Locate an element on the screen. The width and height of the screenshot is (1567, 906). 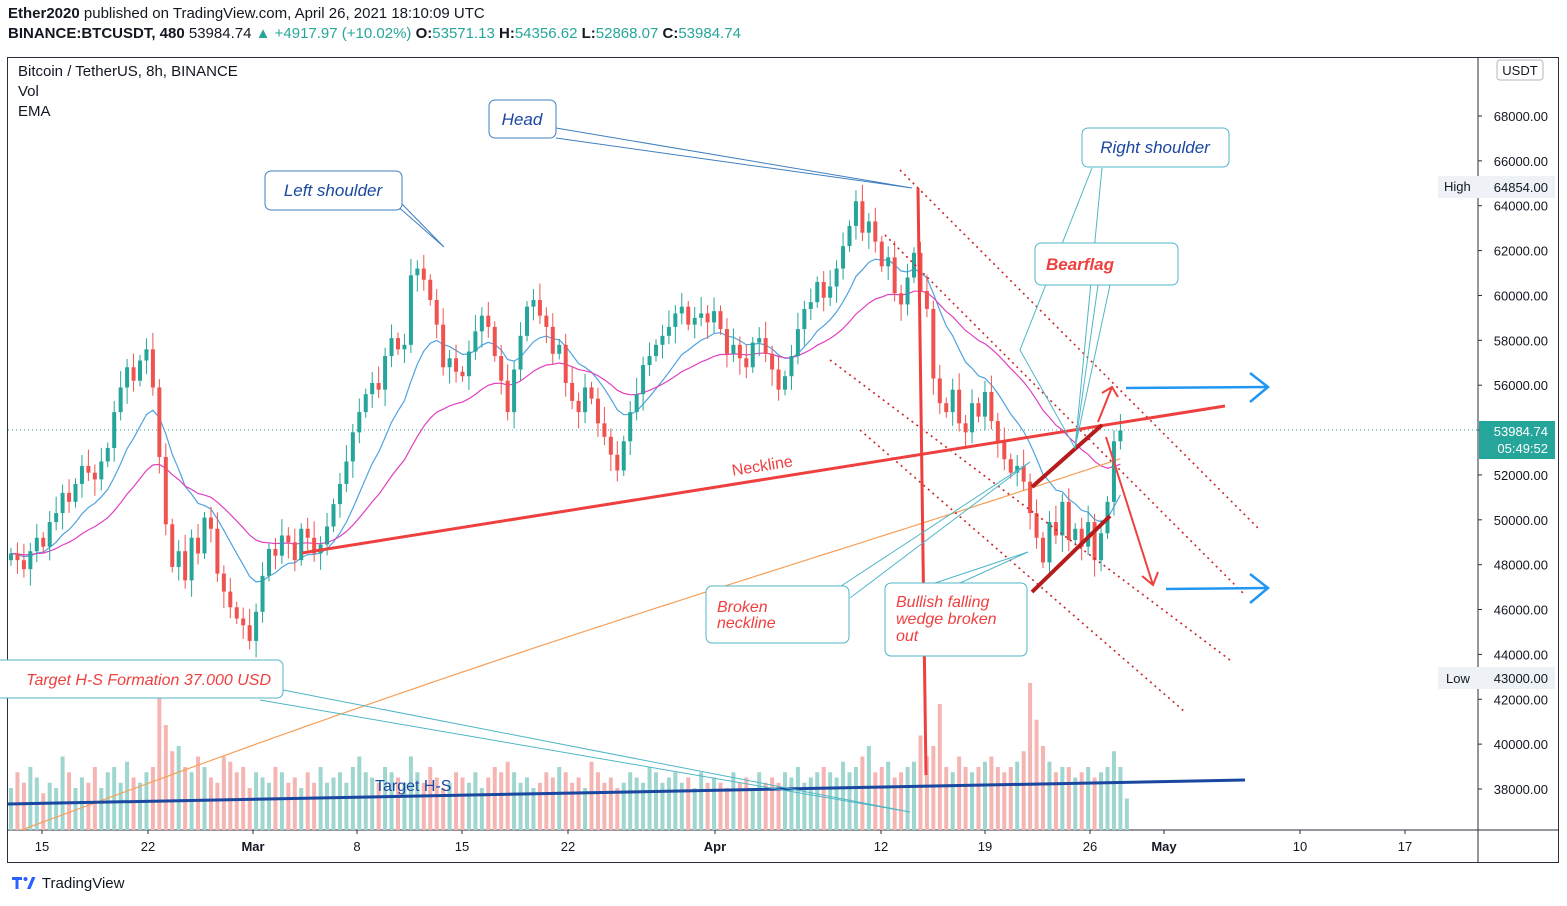
wedge-callout: Bullish falling wedge broken out is located at coordinates (956, 619).